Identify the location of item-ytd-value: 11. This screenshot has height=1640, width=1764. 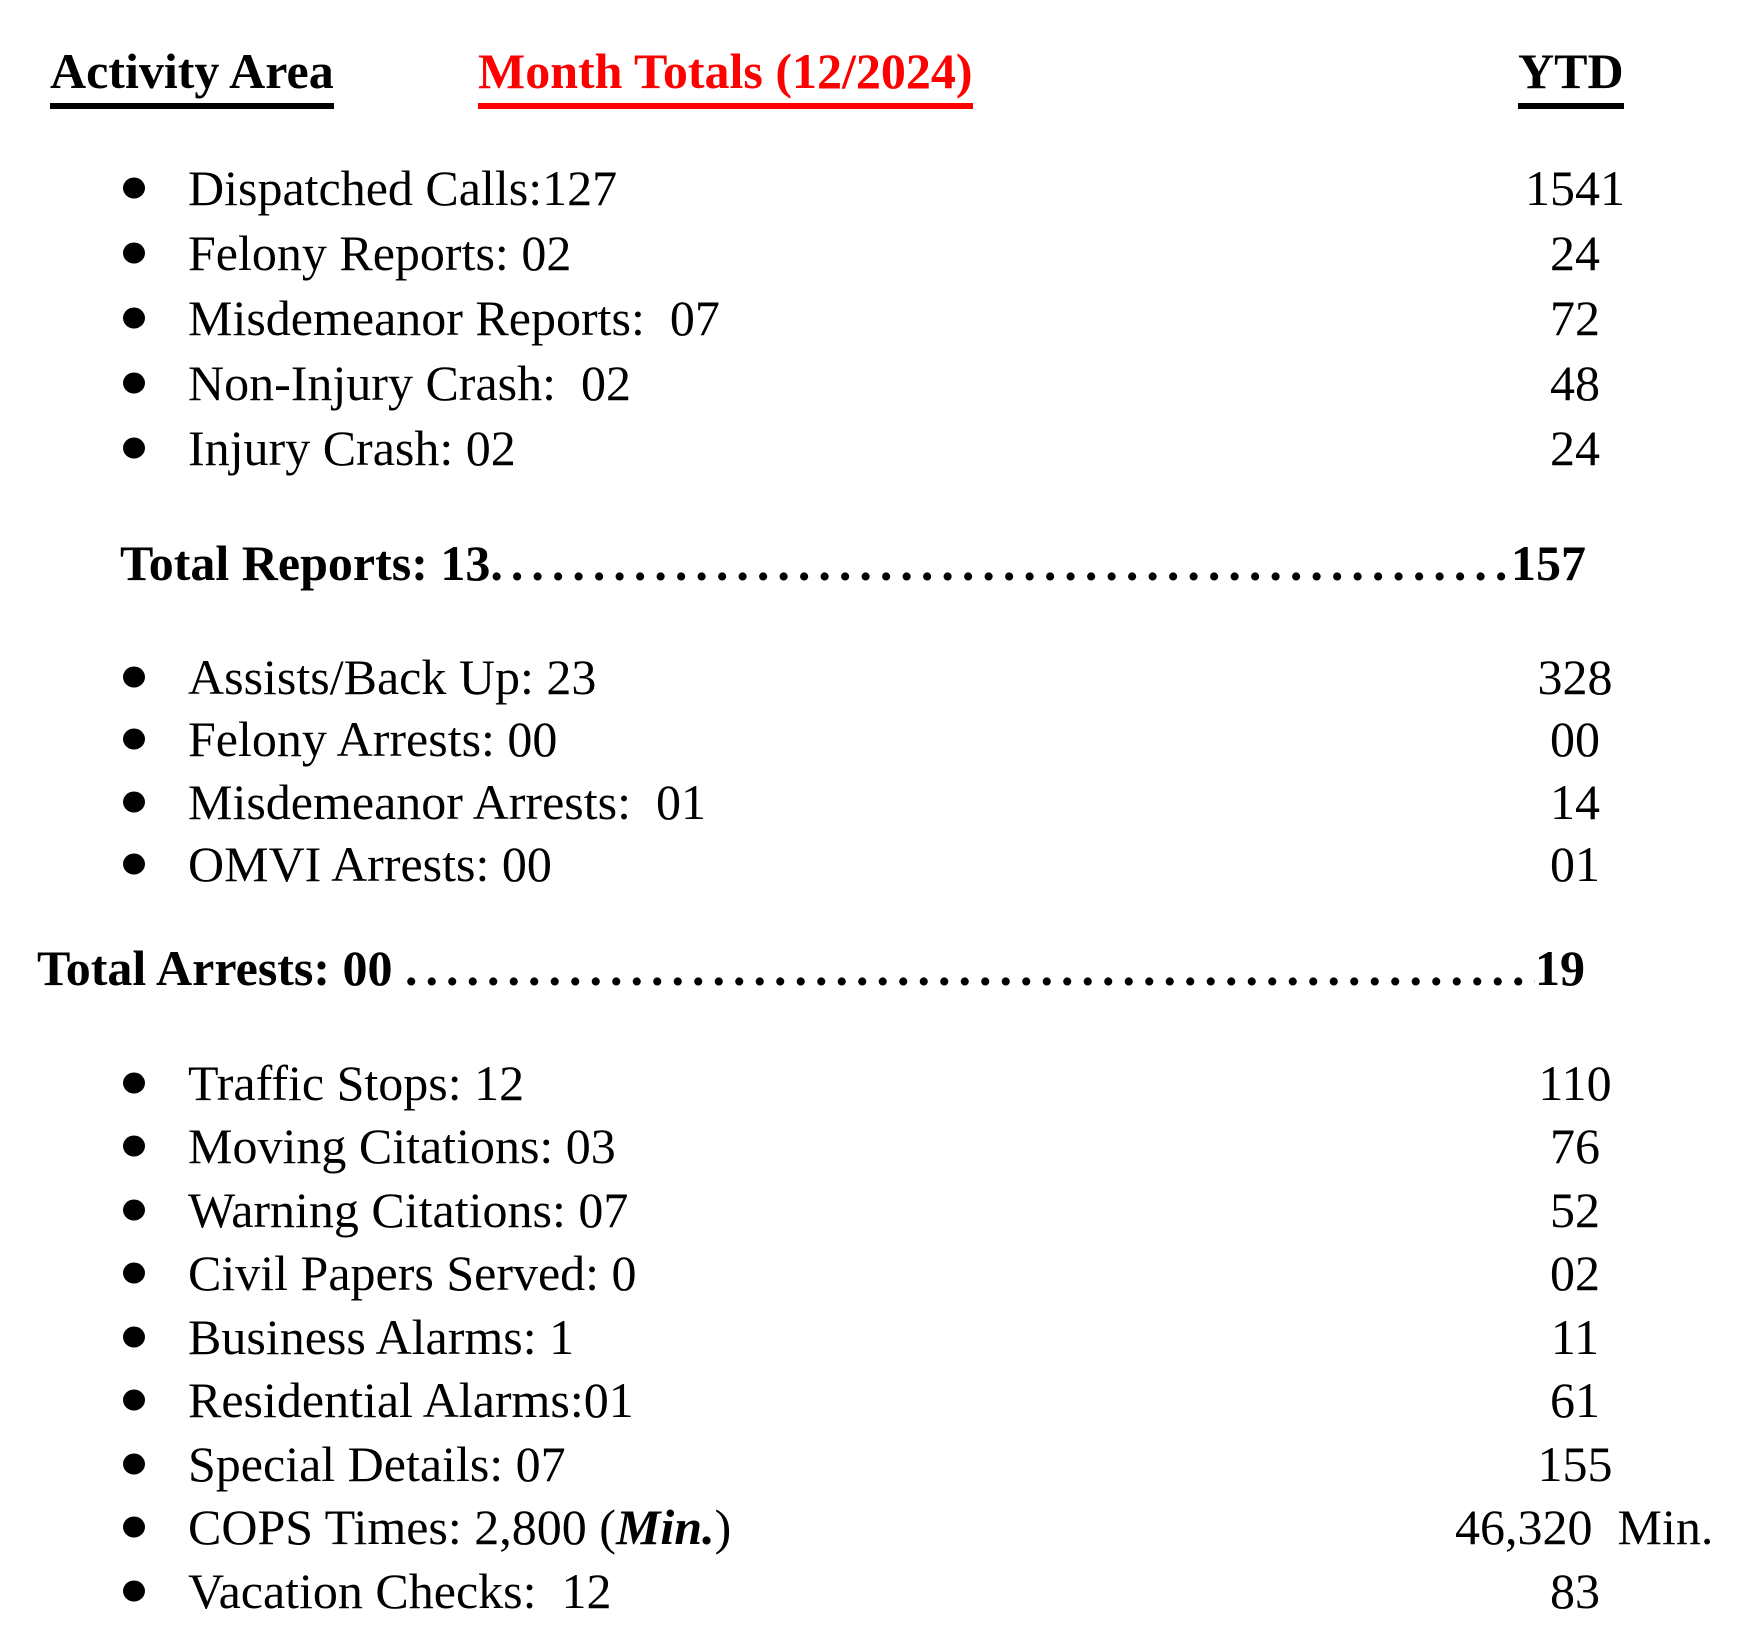
(1575, 1337).